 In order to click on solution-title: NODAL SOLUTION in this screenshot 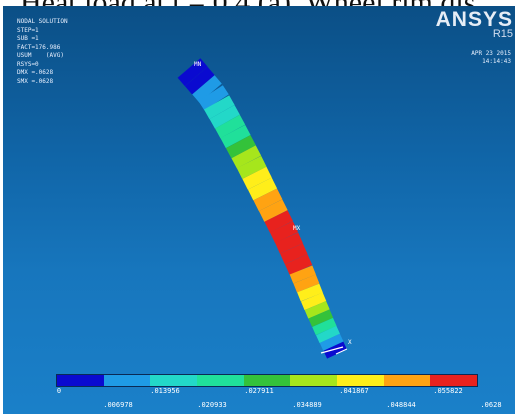, I will do `click(42, 21)`.